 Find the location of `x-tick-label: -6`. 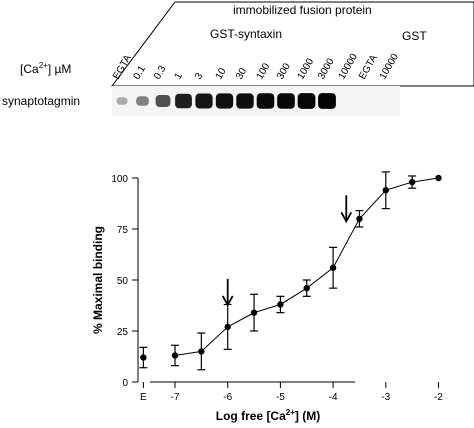

x-tick-label: -6 is located at coordinates (227, 397).